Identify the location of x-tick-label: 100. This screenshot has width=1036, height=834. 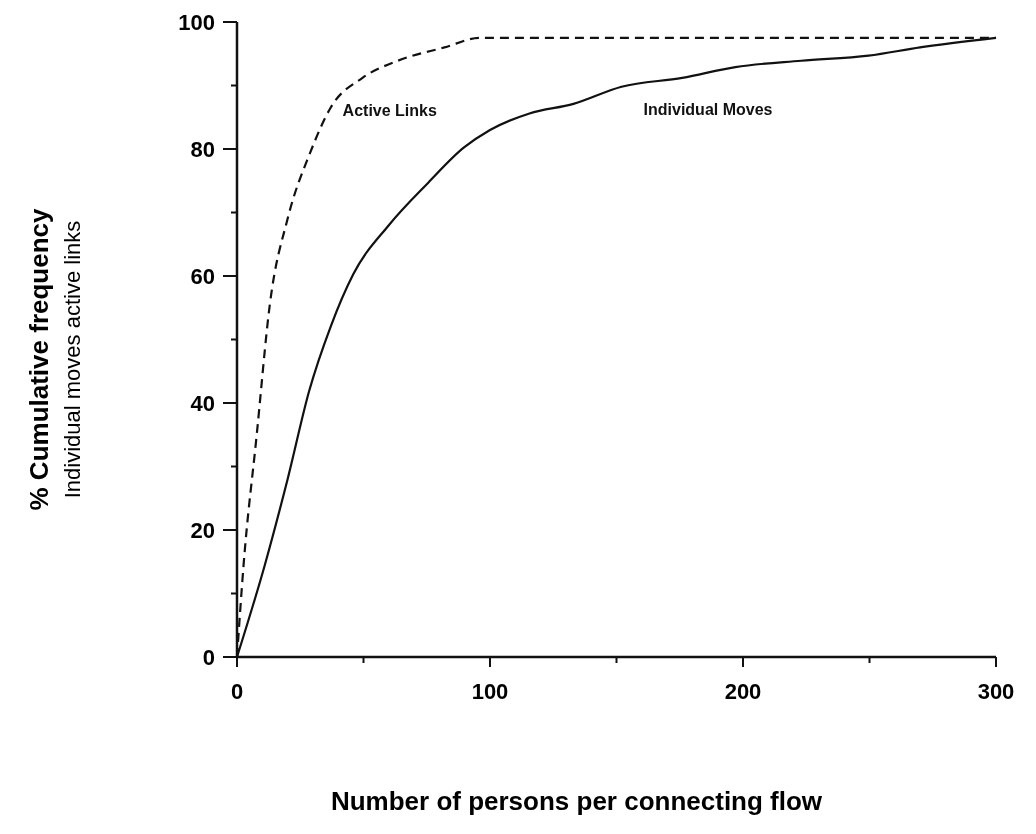
(490, 691).